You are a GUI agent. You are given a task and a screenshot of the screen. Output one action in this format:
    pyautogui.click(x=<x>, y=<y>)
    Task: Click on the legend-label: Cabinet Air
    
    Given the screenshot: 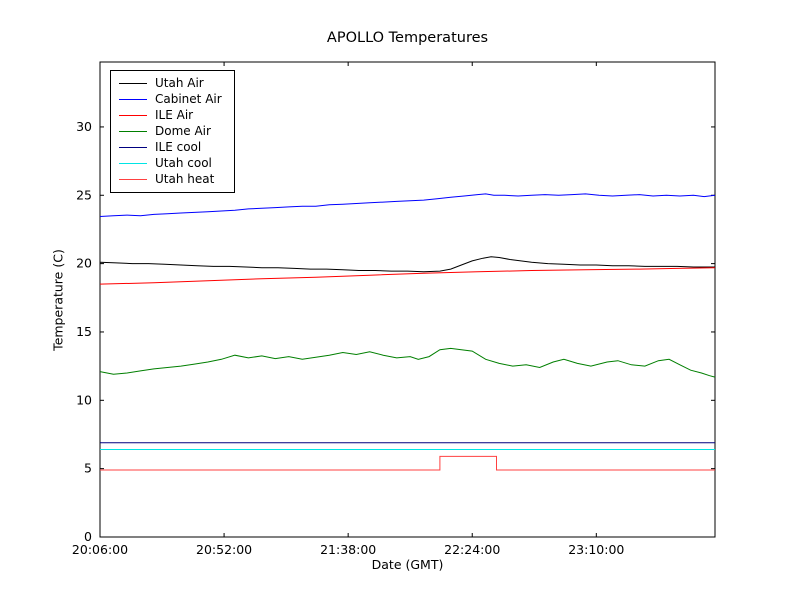 What is the action you would take?
    pyautogui.click(x=188, y=99)
    